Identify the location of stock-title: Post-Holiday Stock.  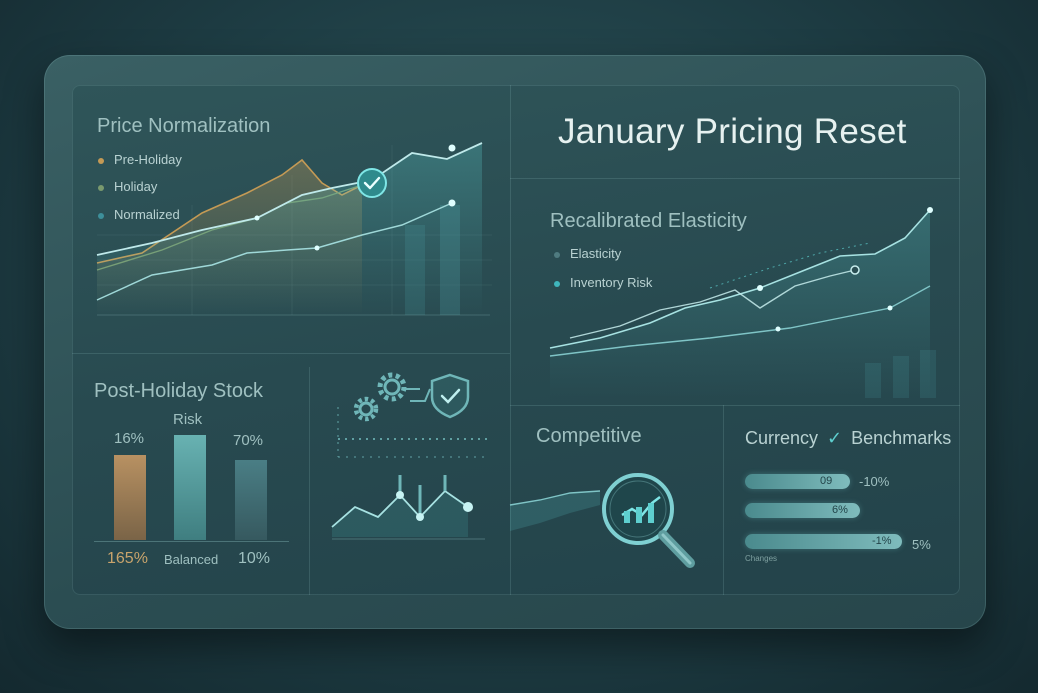
(178, 391).